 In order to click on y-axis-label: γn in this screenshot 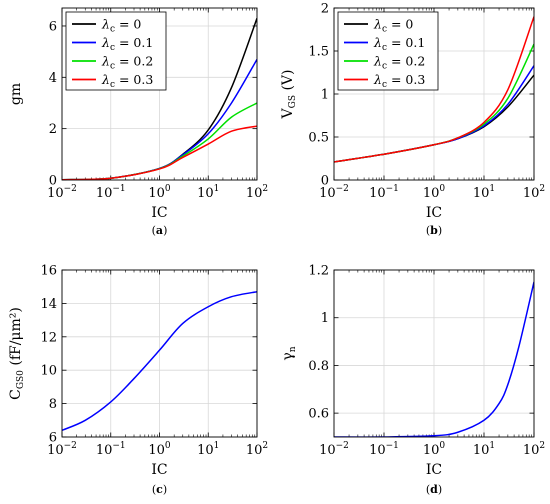, I will do `click(289, 353)`.